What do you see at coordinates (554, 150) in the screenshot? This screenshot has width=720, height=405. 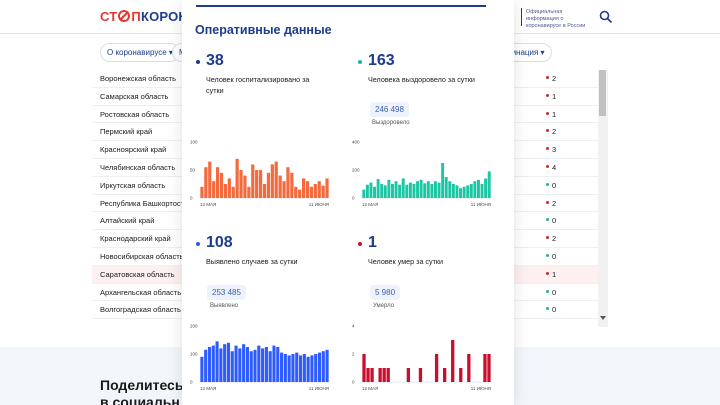 I see `delta-value: 3` at bounding box center [554, 150].